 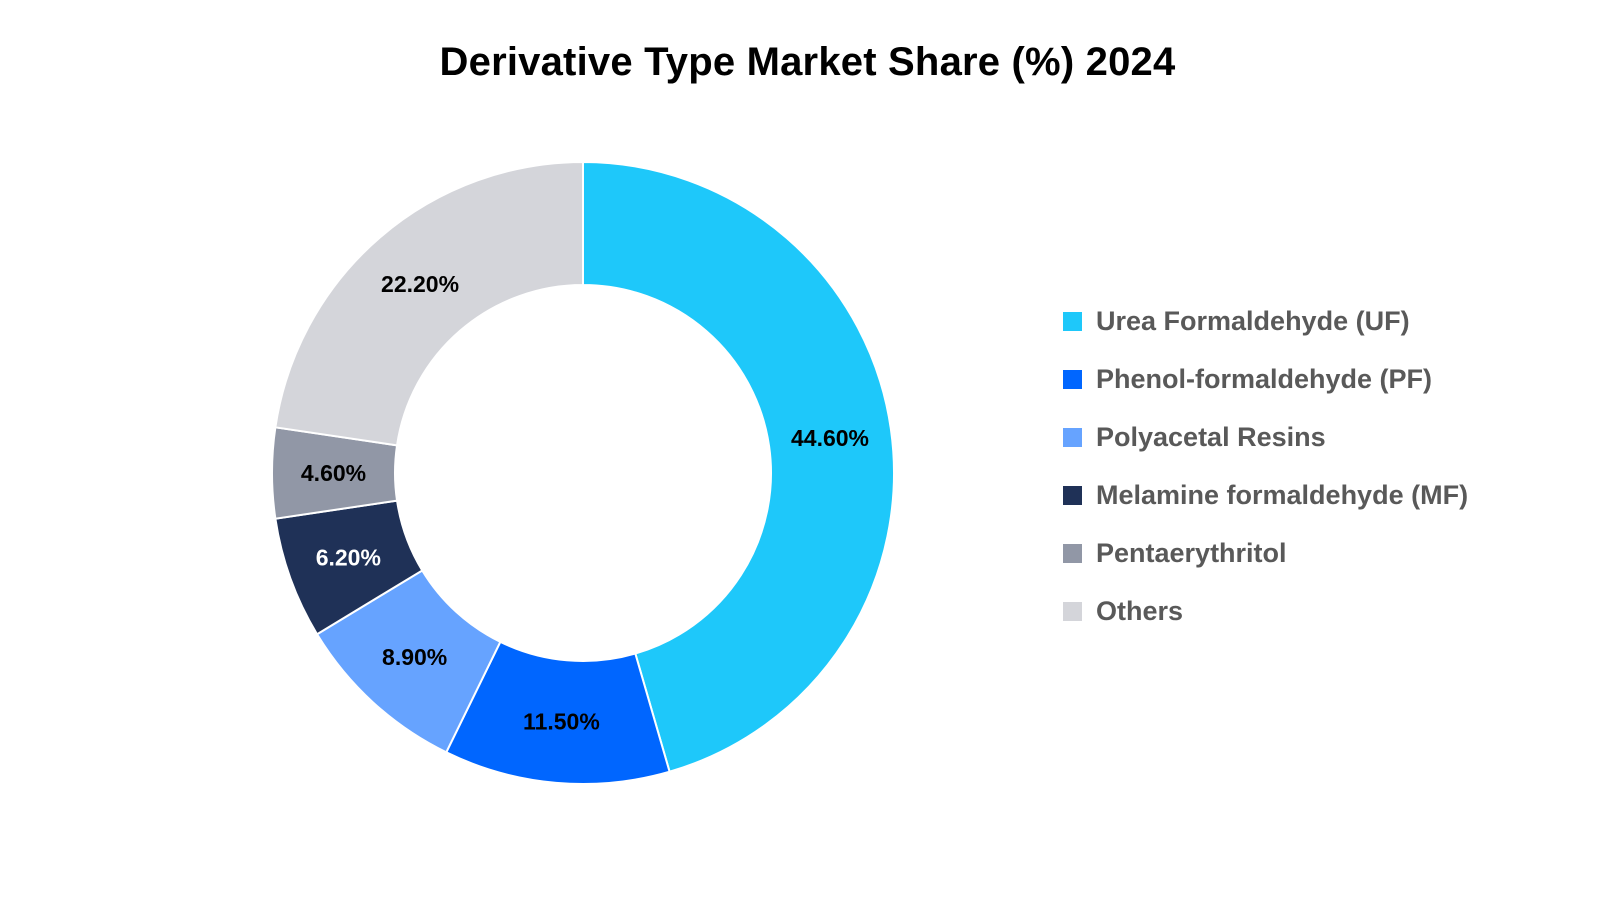 What do you see at coordinates (1211, 436) in the screenshot?
I see `legend-label: Polyacetal Resins` at bounding box center [1211, 436].